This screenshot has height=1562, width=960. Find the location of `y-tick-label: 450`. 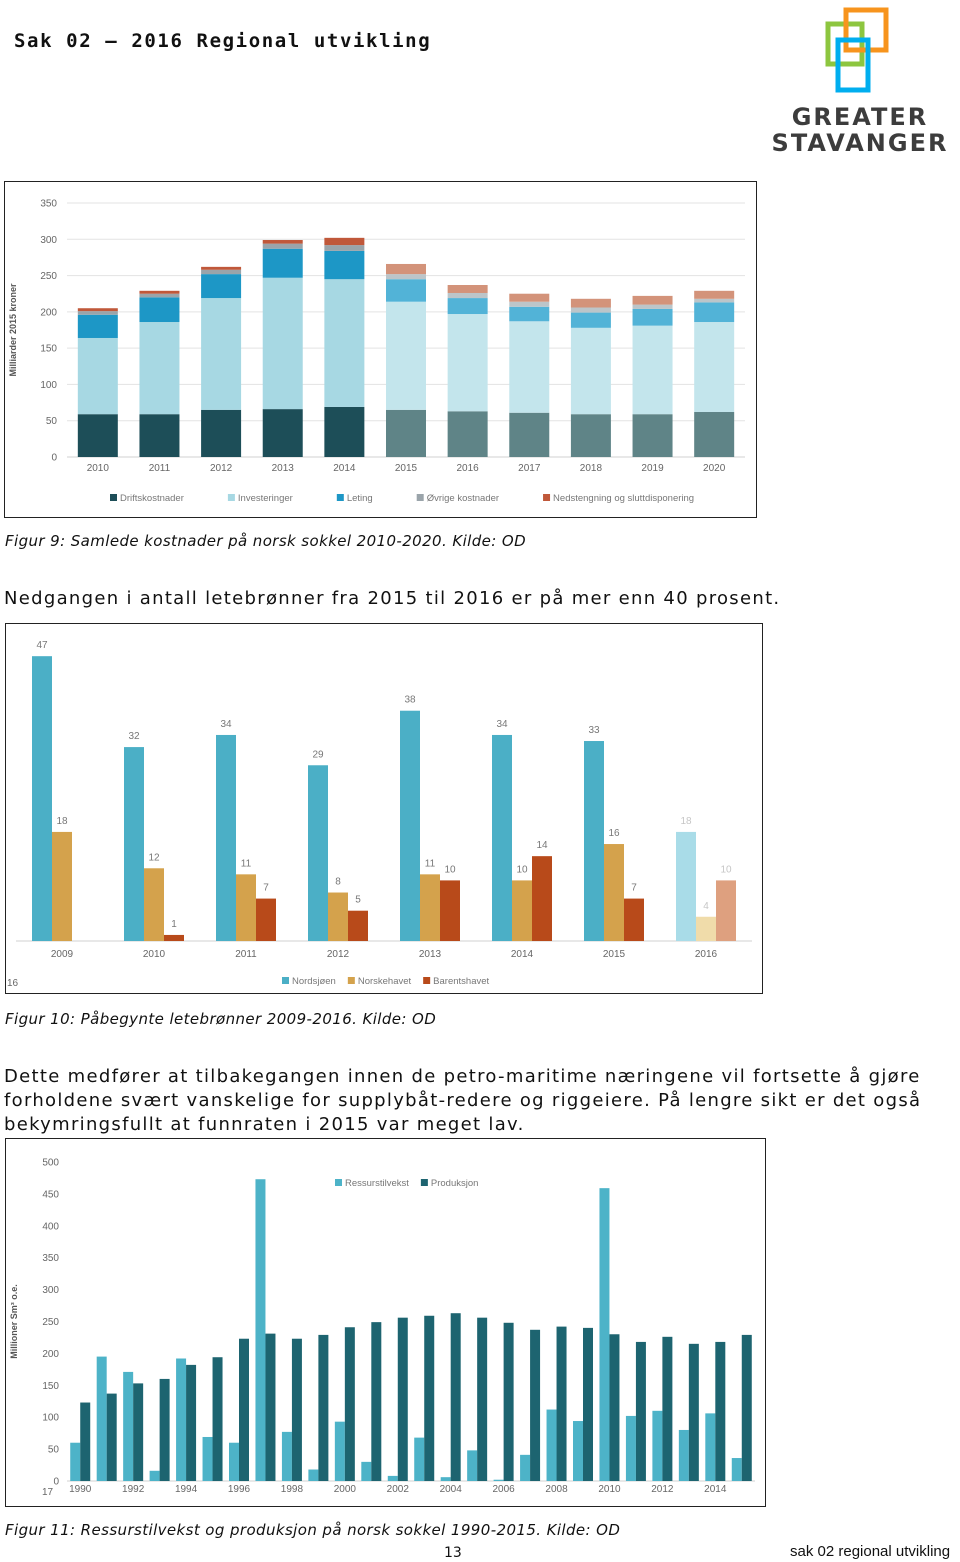

y-tick-label: 450 is located at coordinates (50, 1194).